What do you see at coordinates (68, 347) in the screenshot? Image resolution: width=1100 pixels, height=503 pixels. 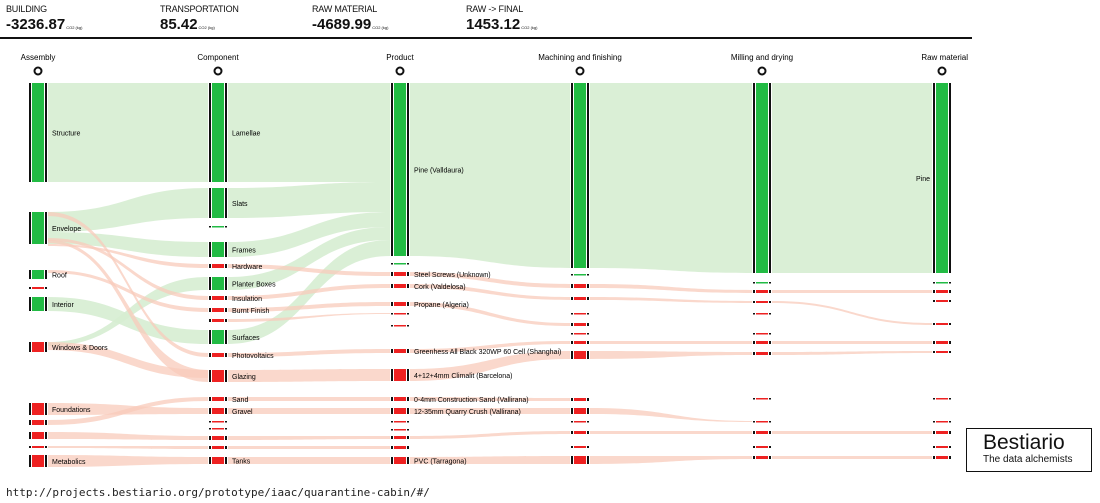 I see `node: Windows & Doors` at bounding box center [68, 347].